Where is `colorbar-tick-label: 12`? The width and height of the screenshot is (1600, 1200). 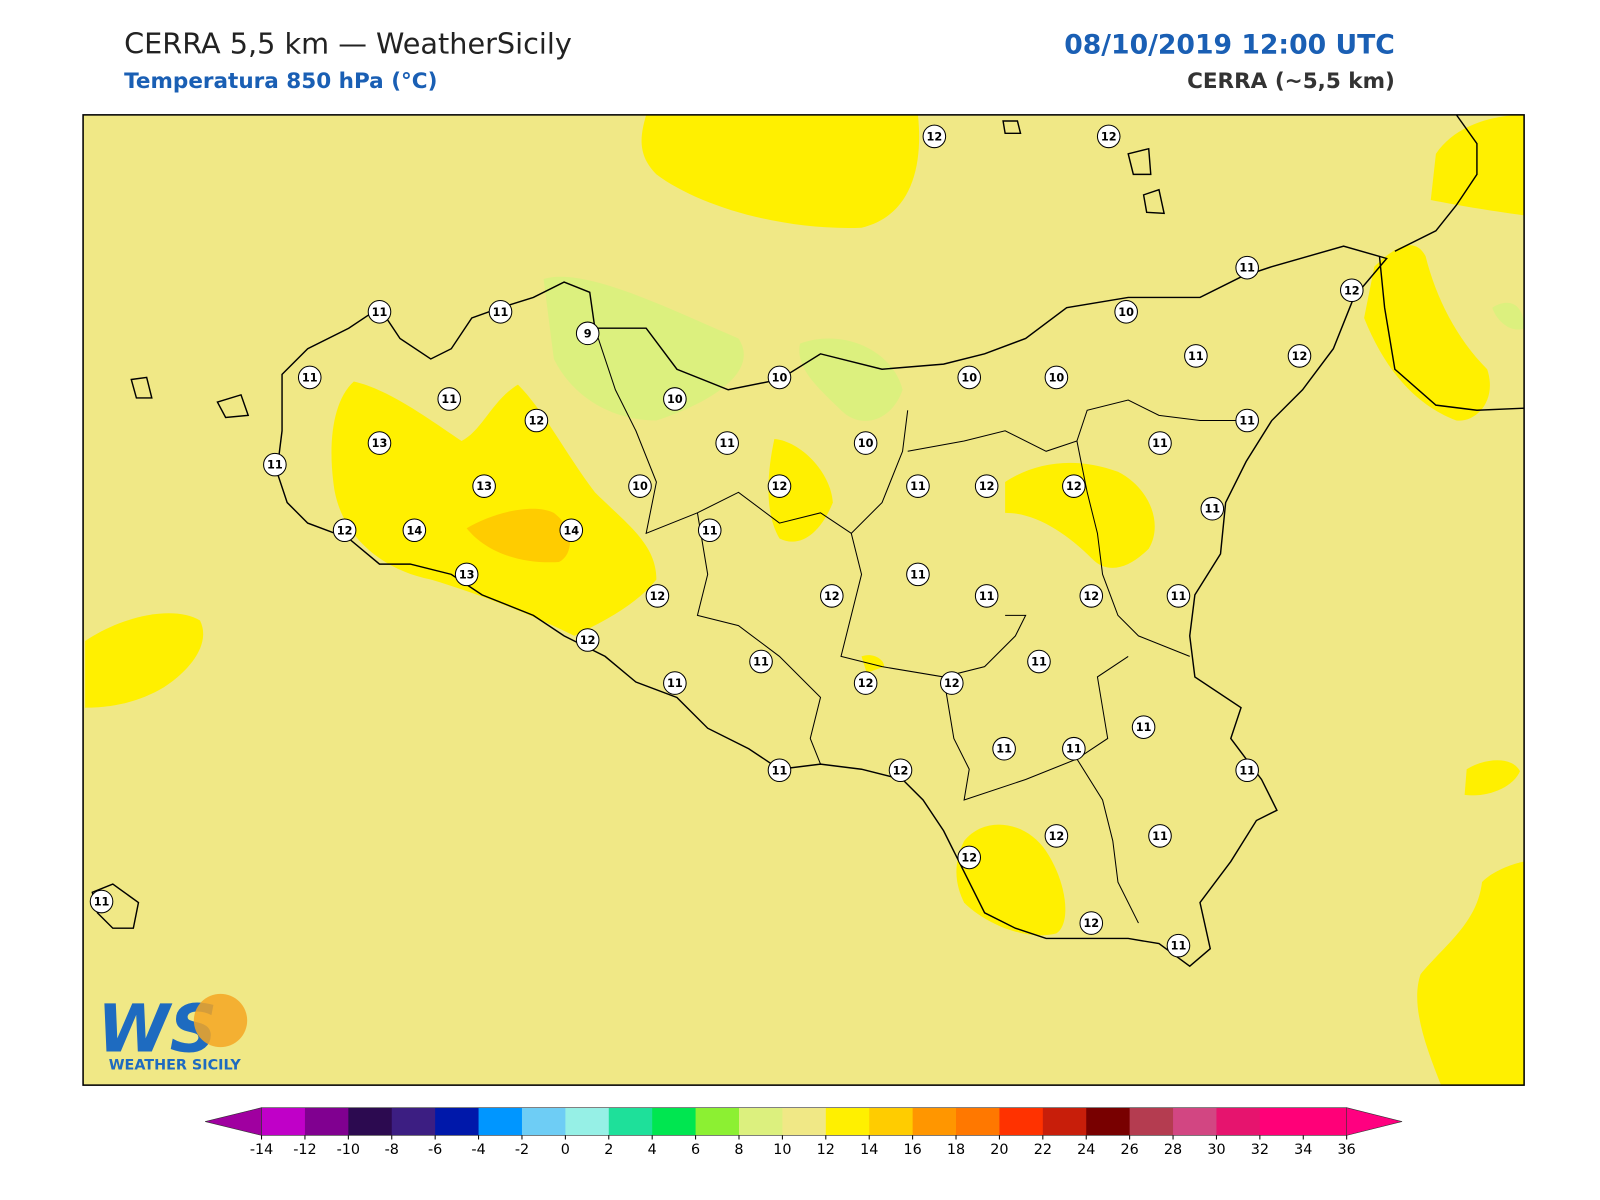
colorbar-tick-label: 12 is located at coordinates (826, 1150).